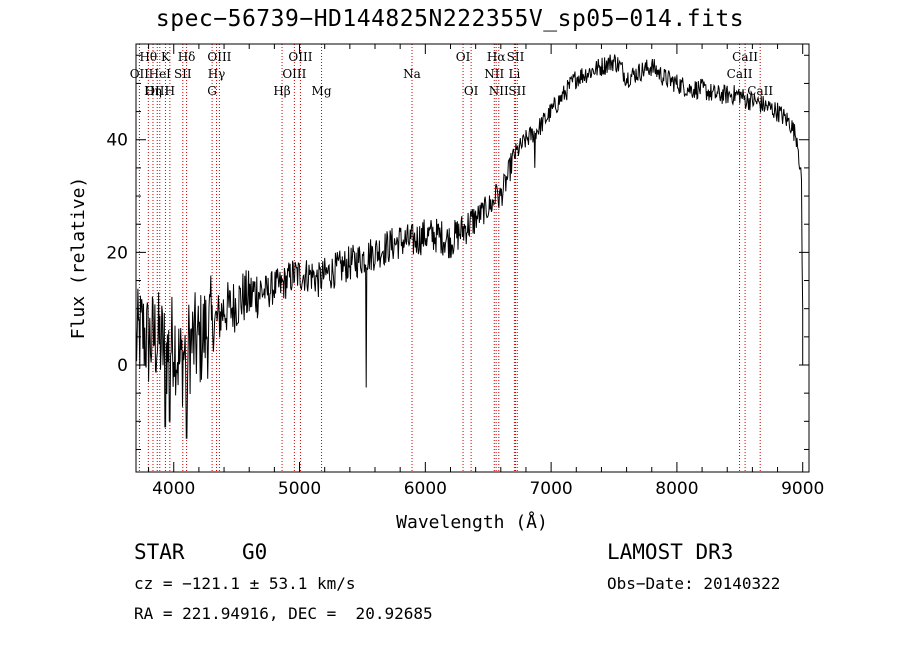 The width and height of the screenshot is (900, 649). I want to click on spectral-line-label: K, so click(166, 57).